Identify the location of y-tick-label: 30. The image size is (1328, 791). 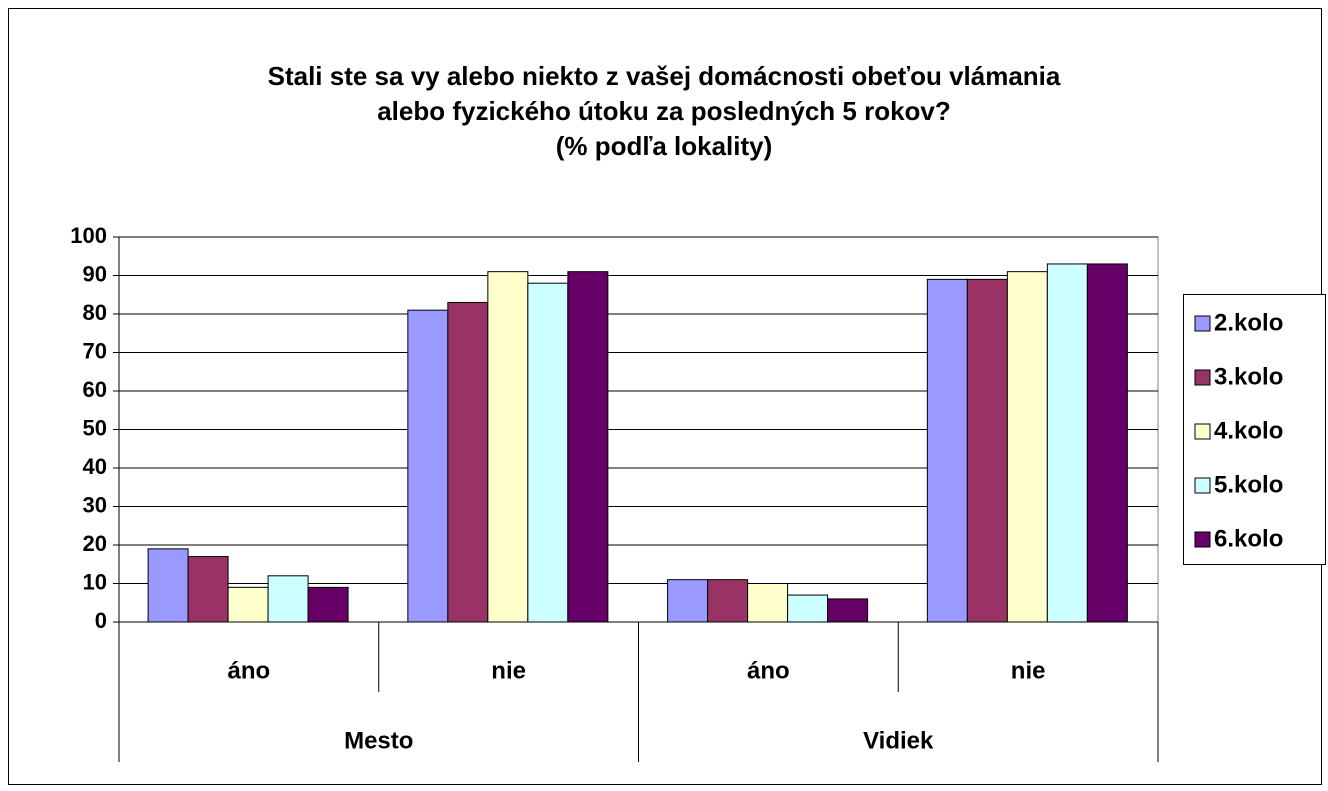
(95, 504).